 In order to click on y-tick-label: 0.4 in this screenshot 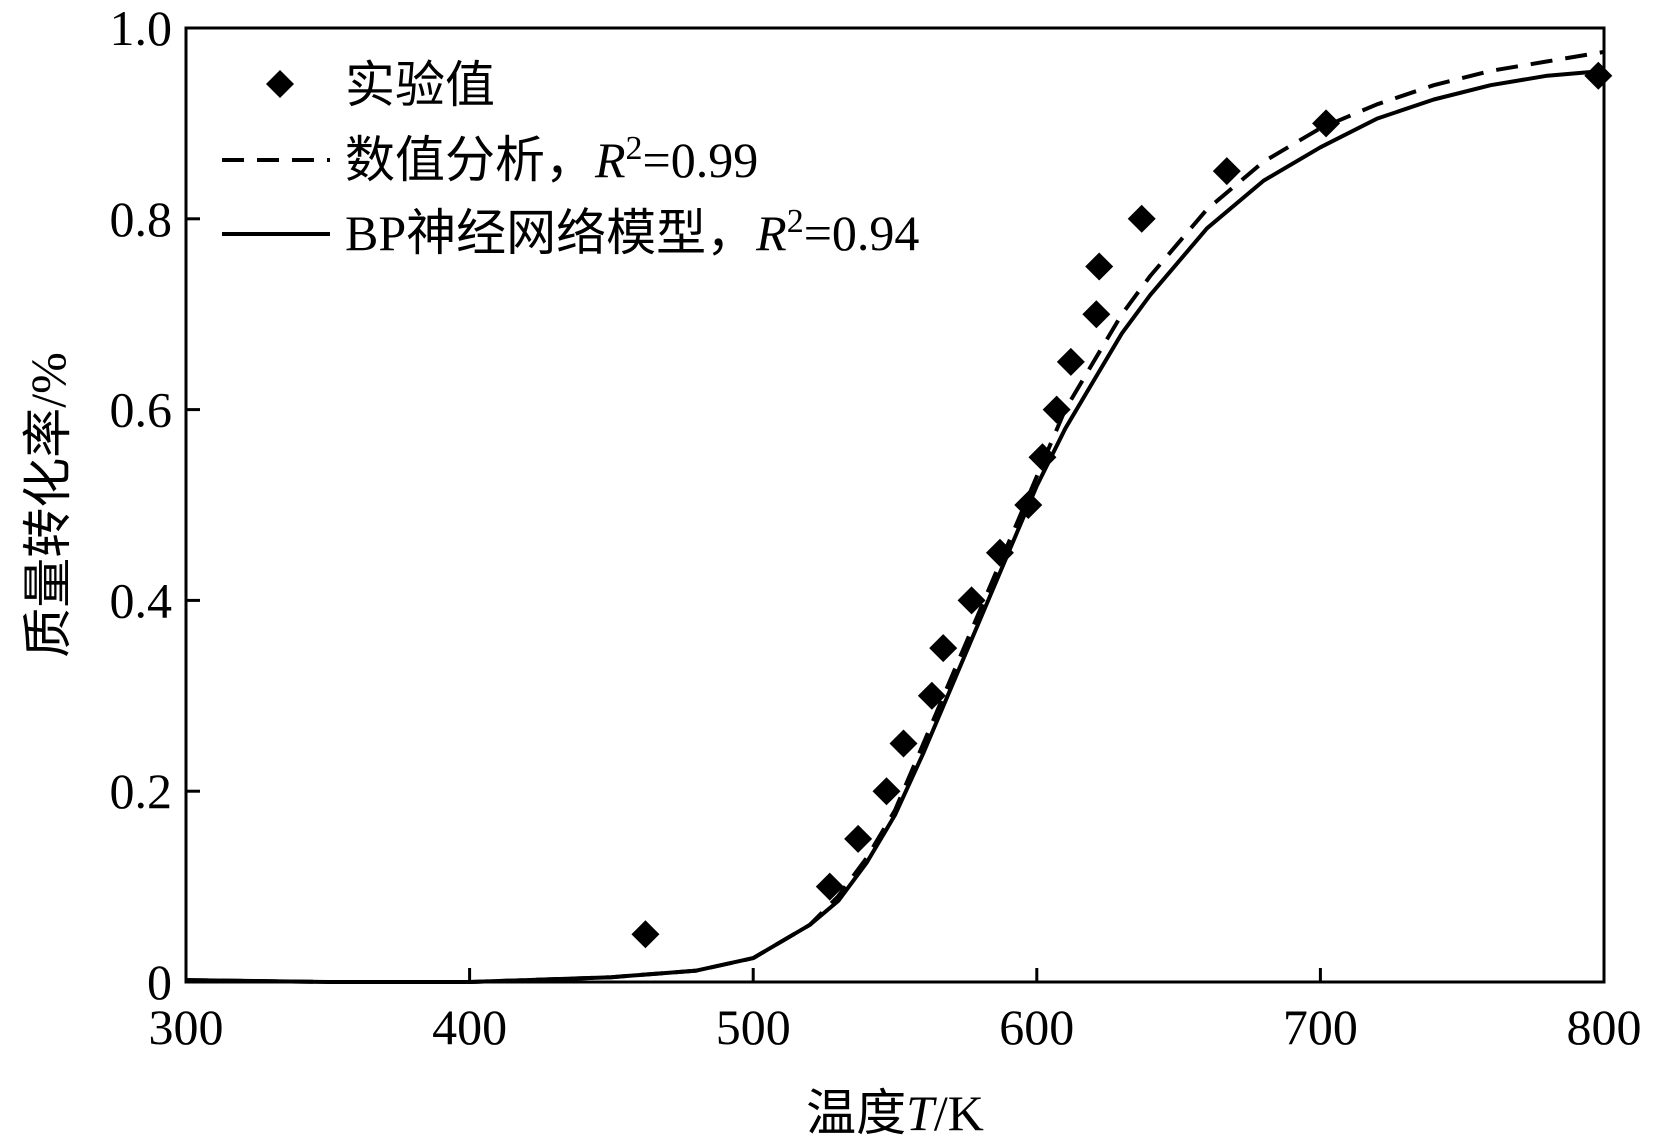, I will do `click(141, 600)`.